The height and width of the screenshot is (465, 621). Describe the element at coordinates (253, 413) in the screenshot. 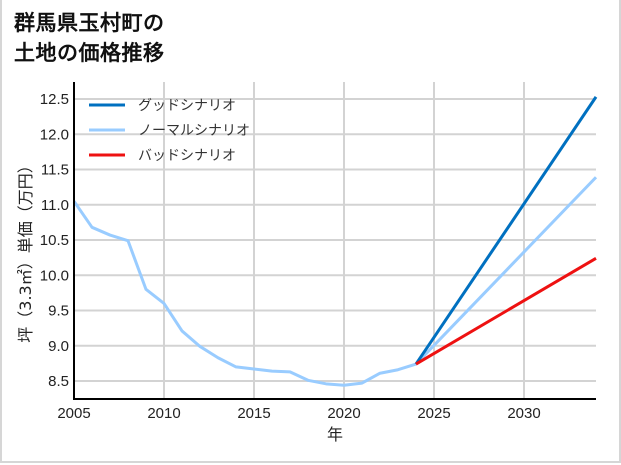

I see `x-tick-label: 2015` at that location.